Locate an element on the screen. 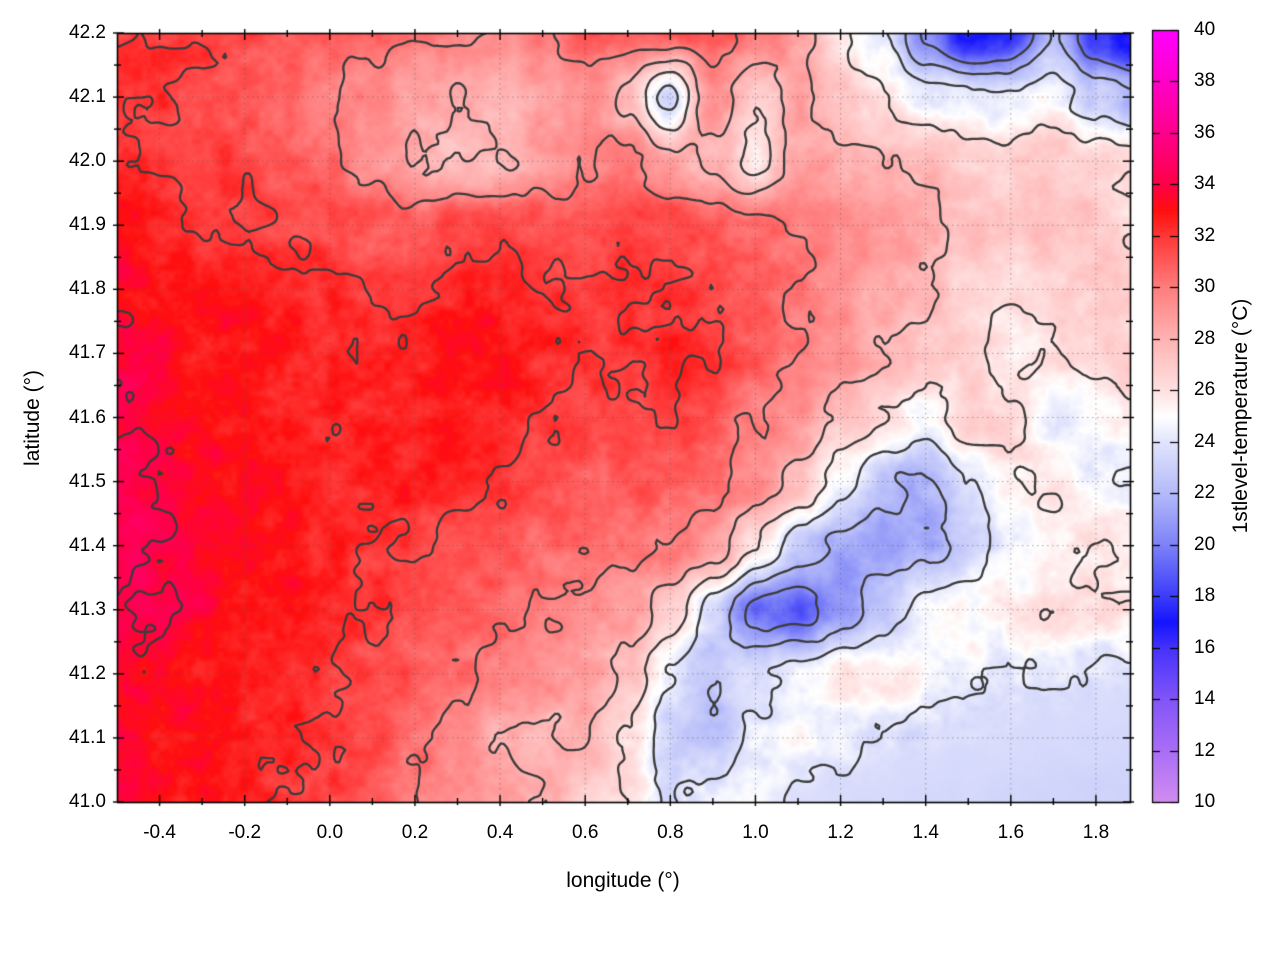 This screenshot has width=1280, height=960. y-tick-label: 41.0 is located at coordinates (87, 801).